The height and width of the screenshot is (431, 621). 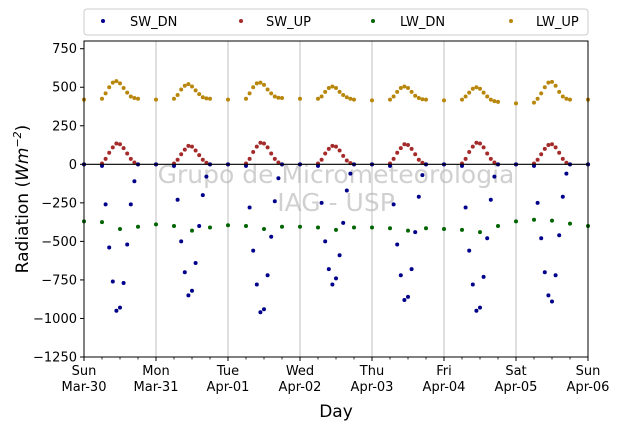 I want to click on legend-label-2: LW_DN, so click(x=422, y=22).